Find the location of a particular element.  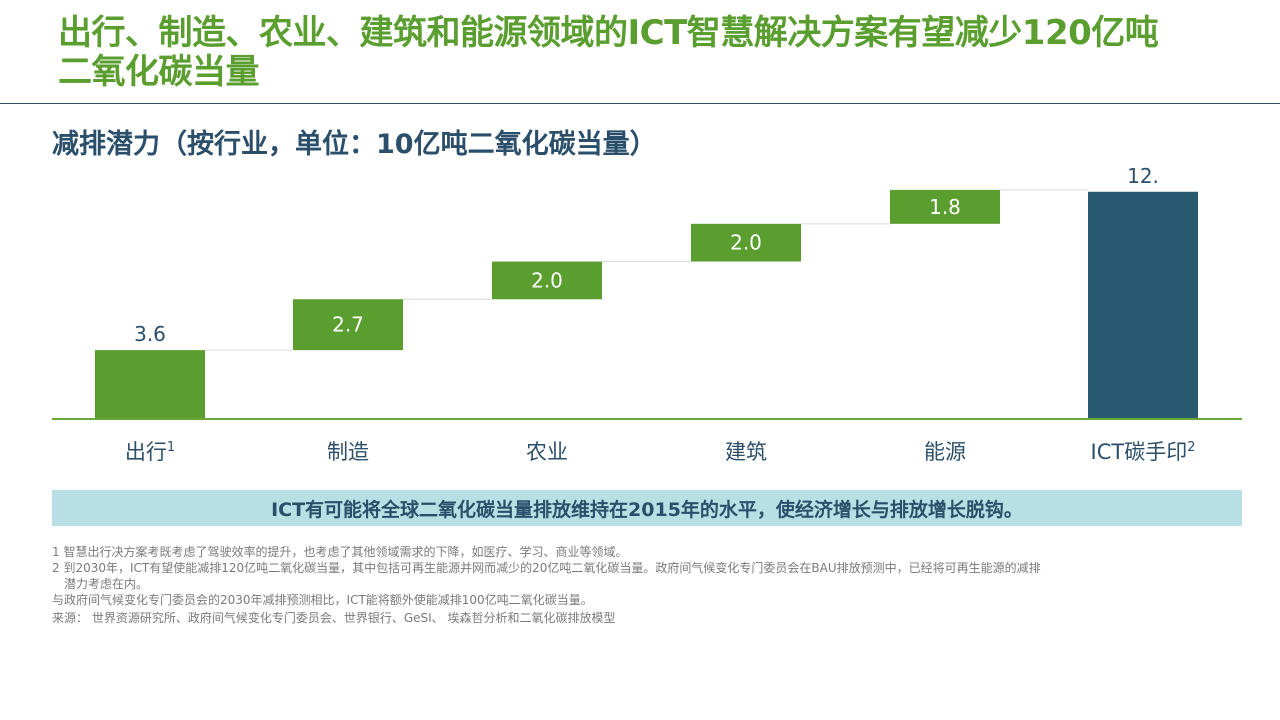

category-superscript: 1 is located at coordinates (171, 447).